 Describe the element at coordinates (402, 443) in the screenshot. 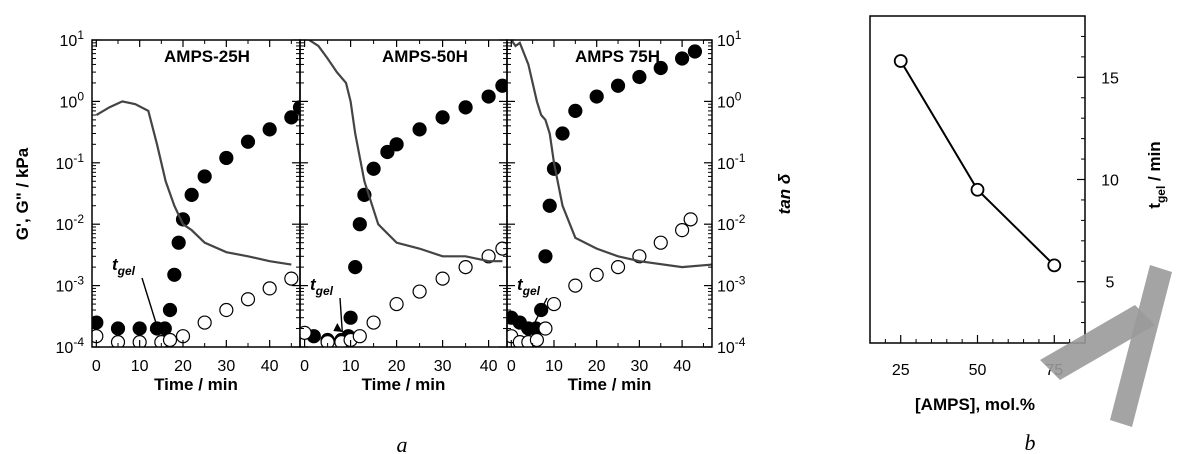

I see `panel-label-a: a` at that location.